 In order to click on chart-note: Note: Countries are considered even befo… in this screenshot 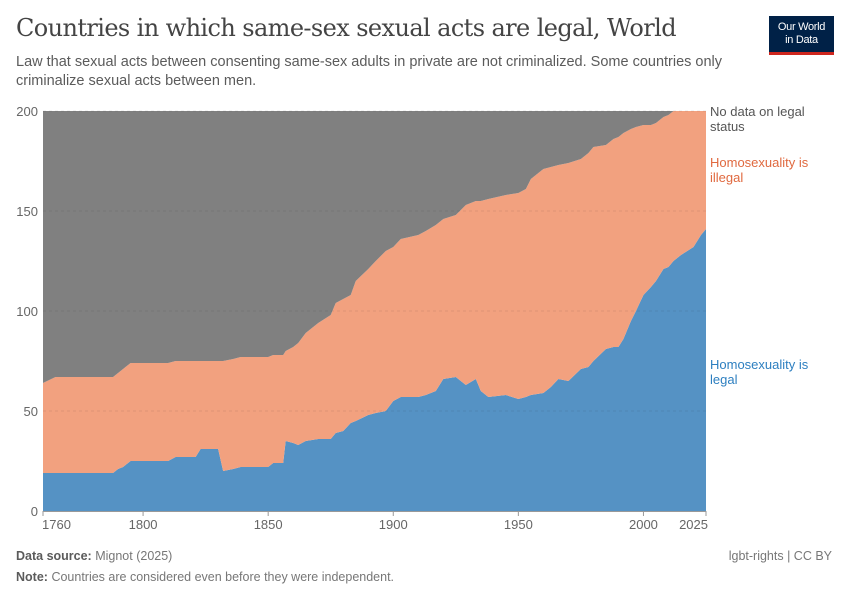, I will do `click(205, 577)`.